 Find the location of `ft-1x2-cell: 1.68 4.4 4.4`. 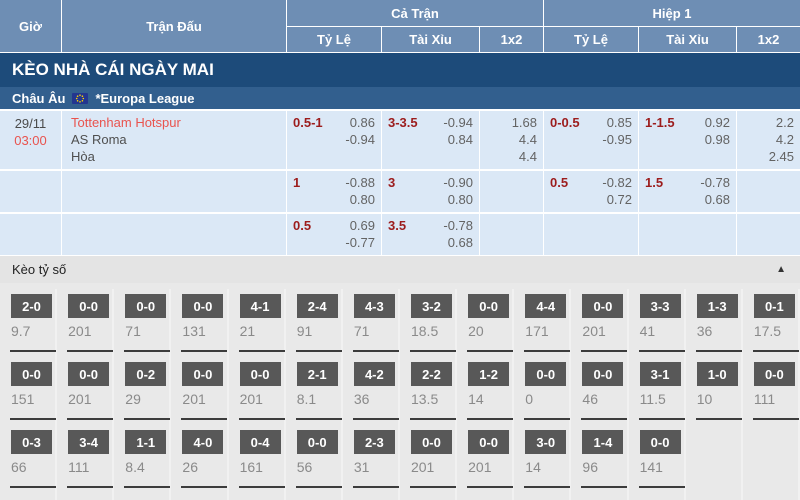

ft-1x2-cell: 1.68 4.4 4.4 is located at coordinates (512, 140).